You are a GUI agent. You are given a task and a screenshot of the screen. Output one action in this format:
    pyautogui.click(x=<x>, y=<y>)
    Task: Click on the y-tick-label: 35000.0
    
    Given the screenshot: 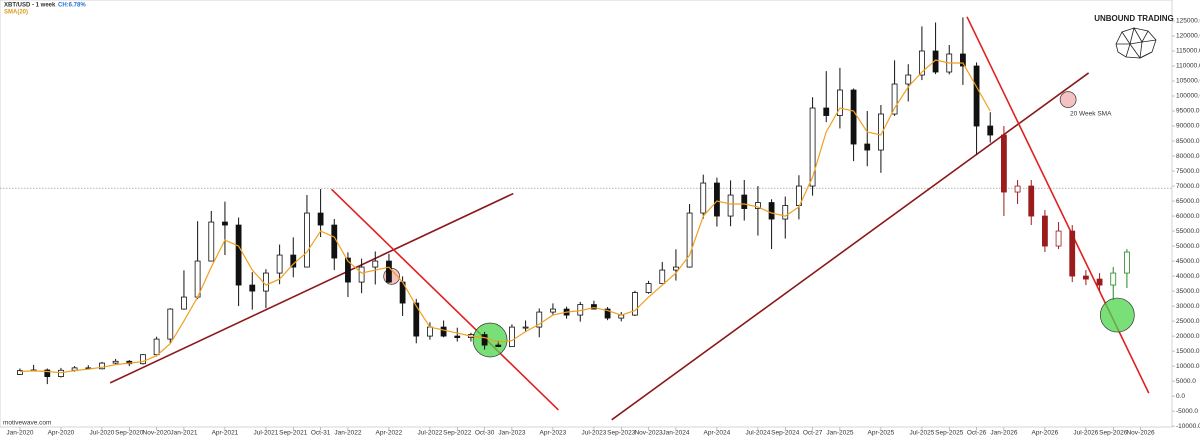 What is the action you would take?
    pyautogui.click(x=1188, y=291)
    